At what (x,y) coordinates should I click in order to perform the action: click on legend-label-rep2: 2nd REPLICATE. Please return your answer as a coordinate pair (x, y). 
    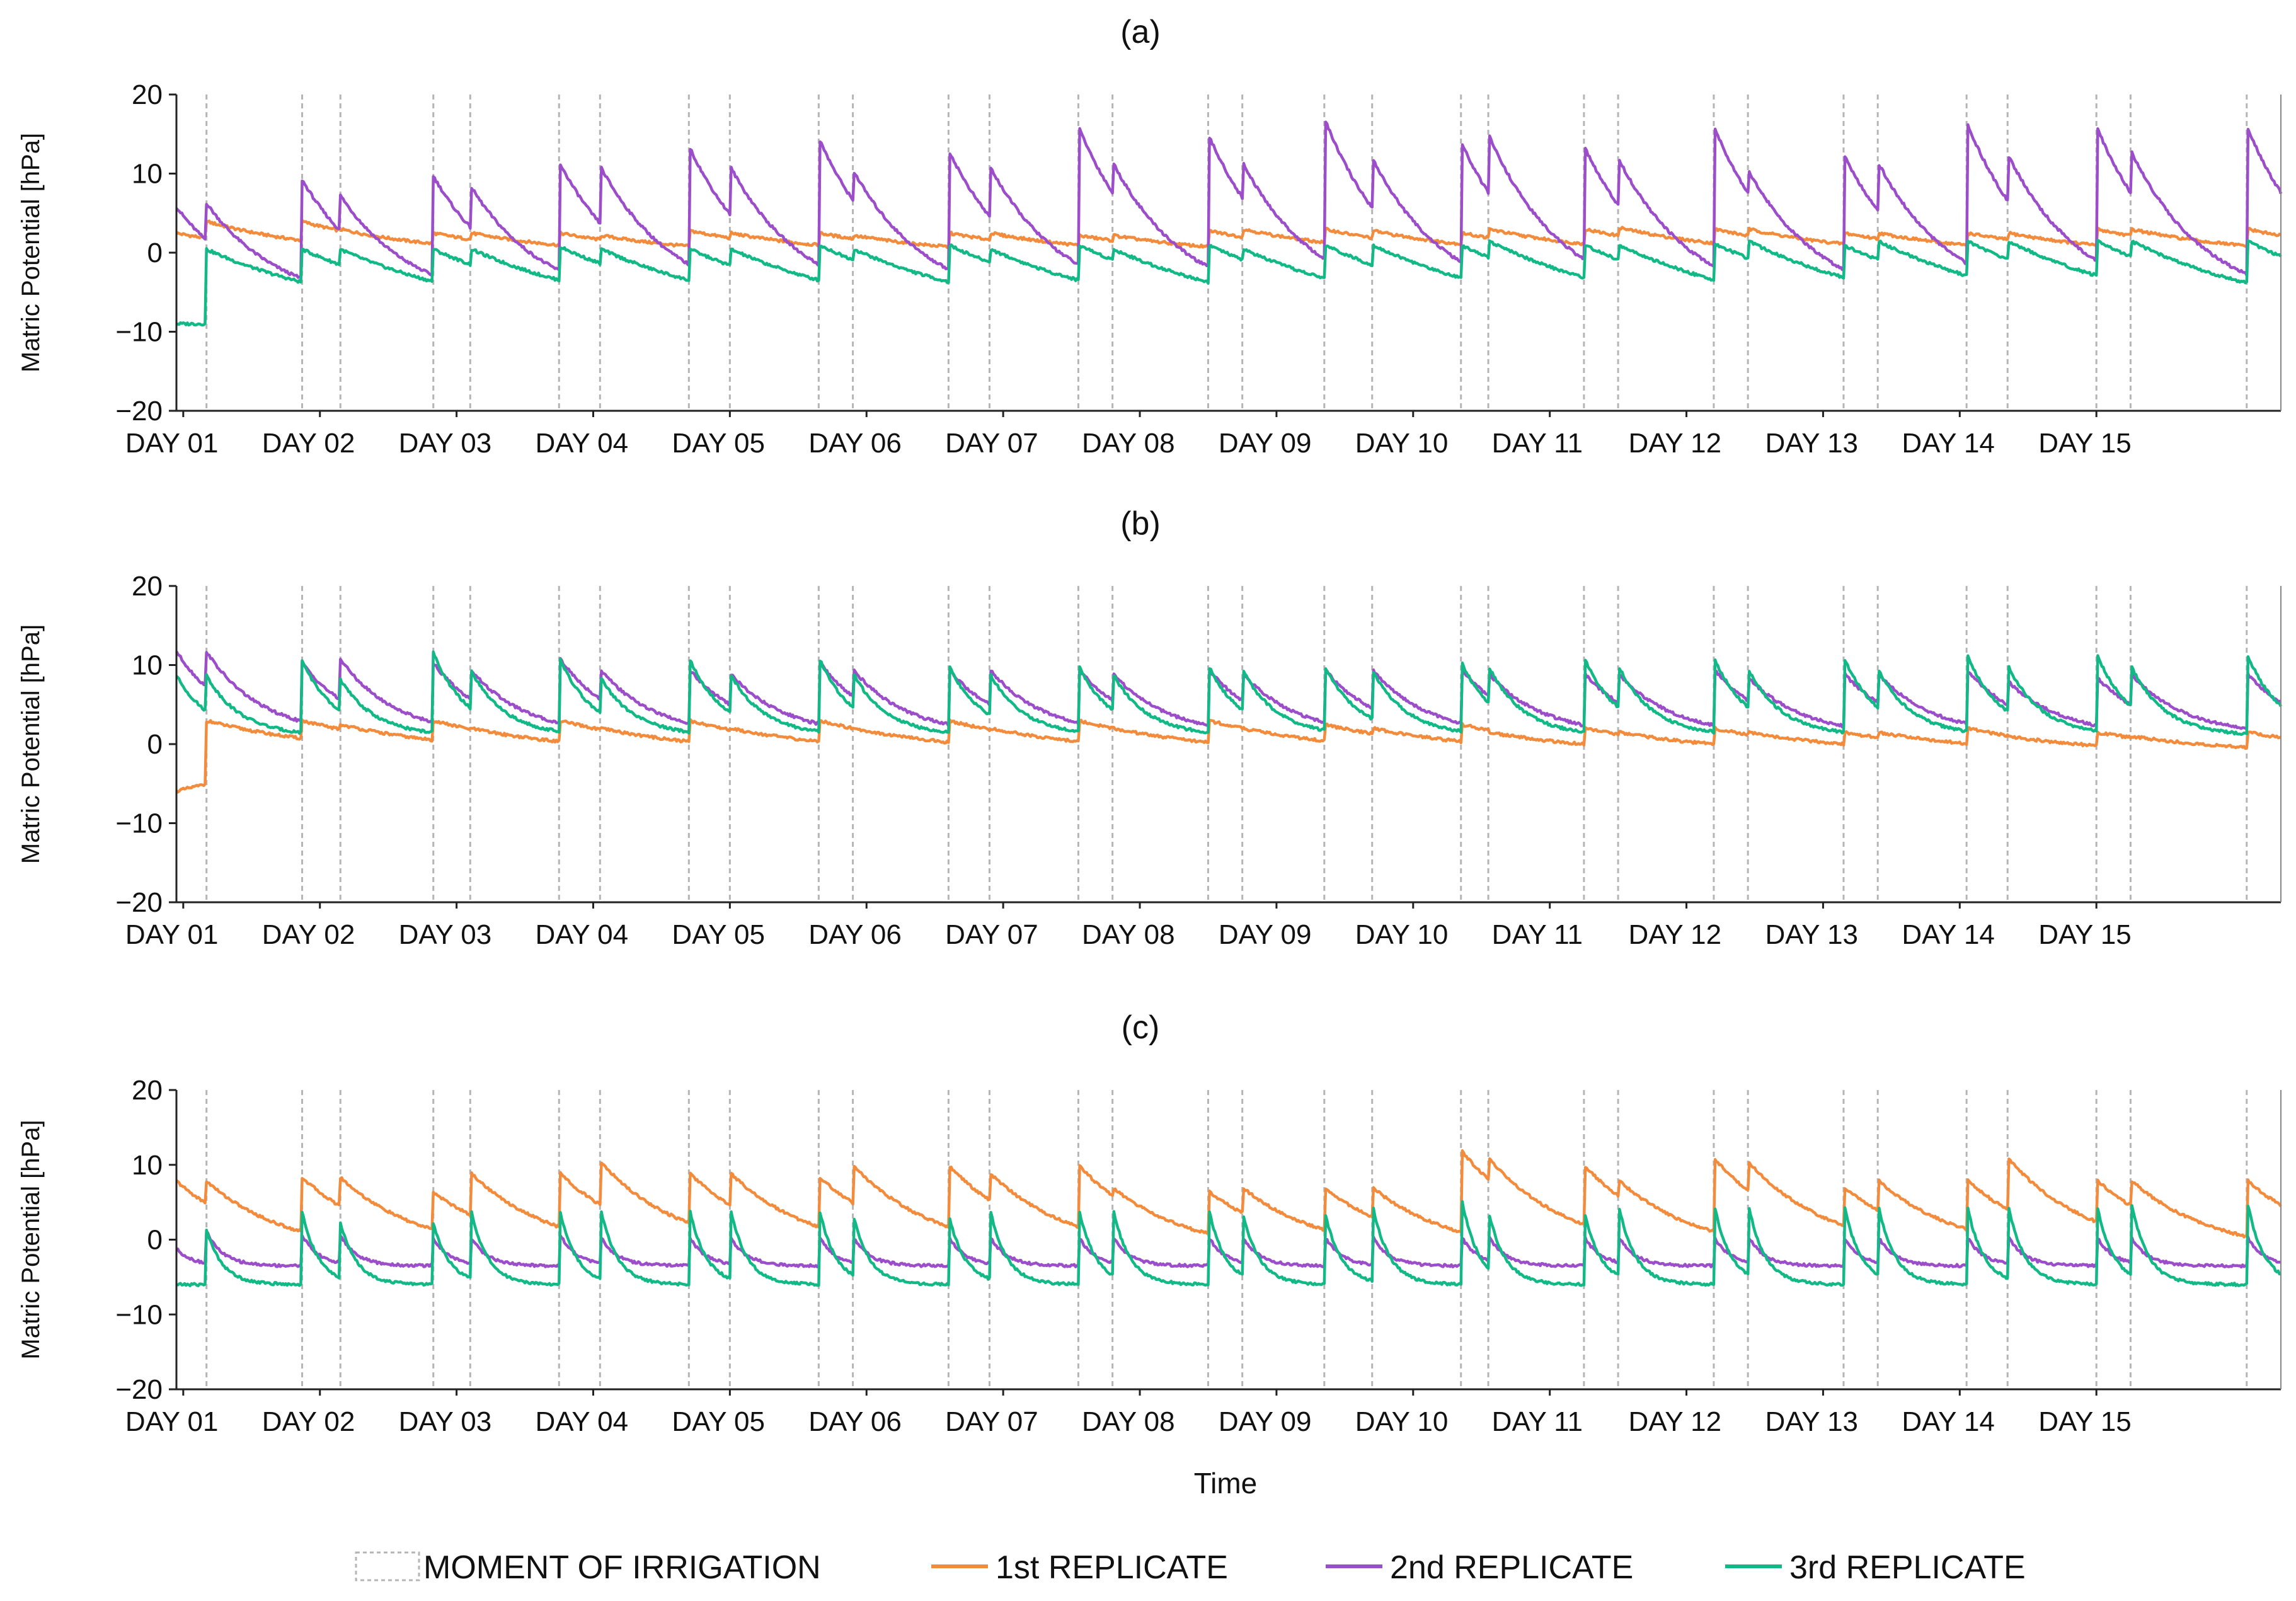
    Looking at the image, I should click on (1512, 1567).